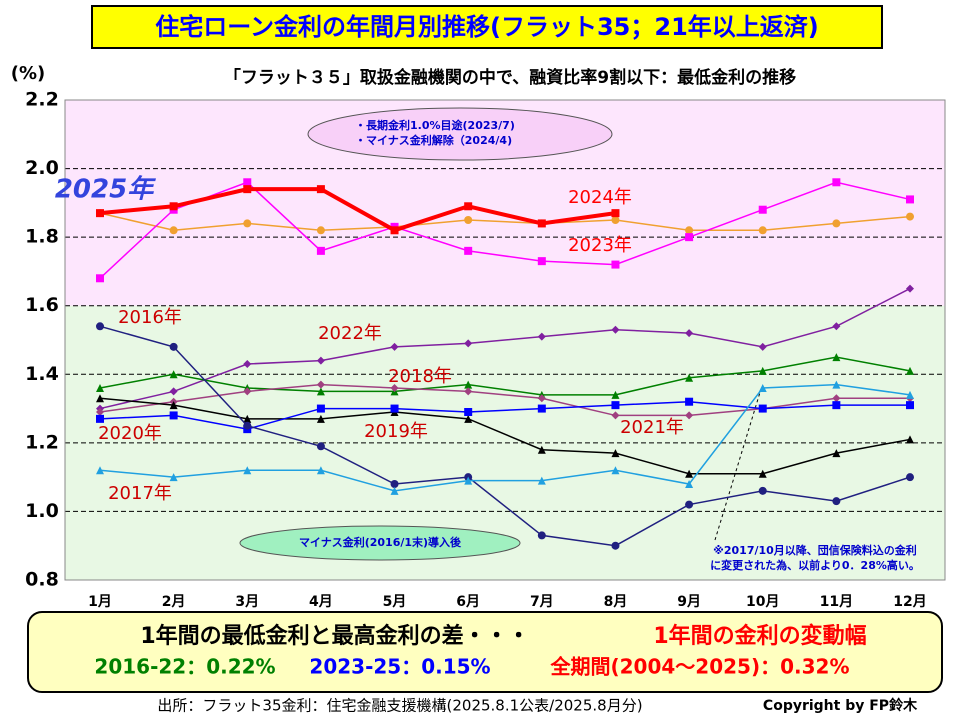 Image resolution: width=960 pixels, height=720 pixels. Describe the element at coordinates (334, 636) in the screenshot. I see `summary-text: 1年間の最低金利と最高金利の差・・・` at that location.